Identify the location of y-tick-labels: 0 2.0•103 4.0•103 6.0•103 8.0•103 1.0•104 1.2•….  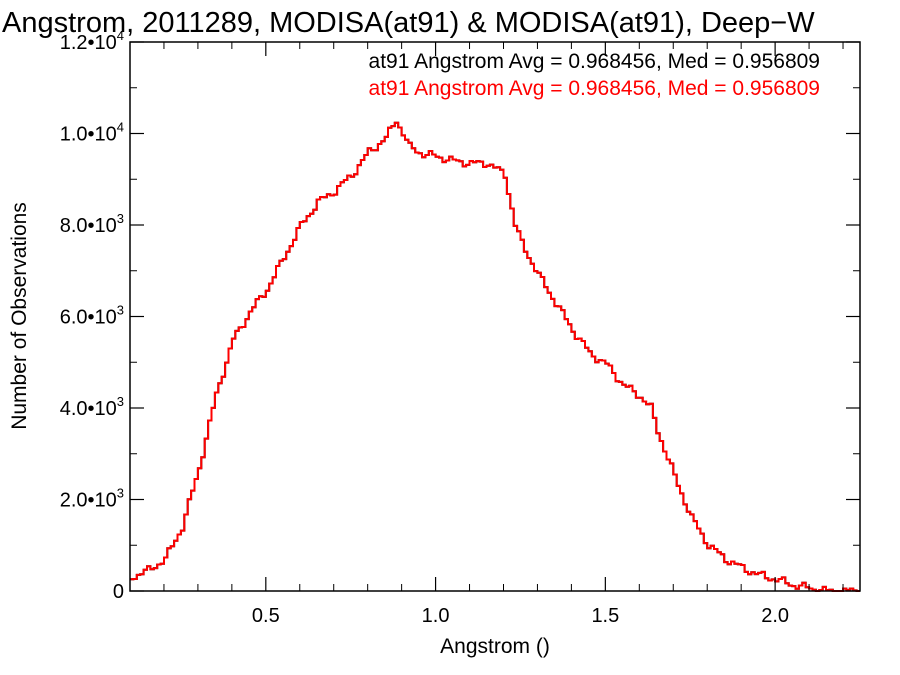
(92, 315).